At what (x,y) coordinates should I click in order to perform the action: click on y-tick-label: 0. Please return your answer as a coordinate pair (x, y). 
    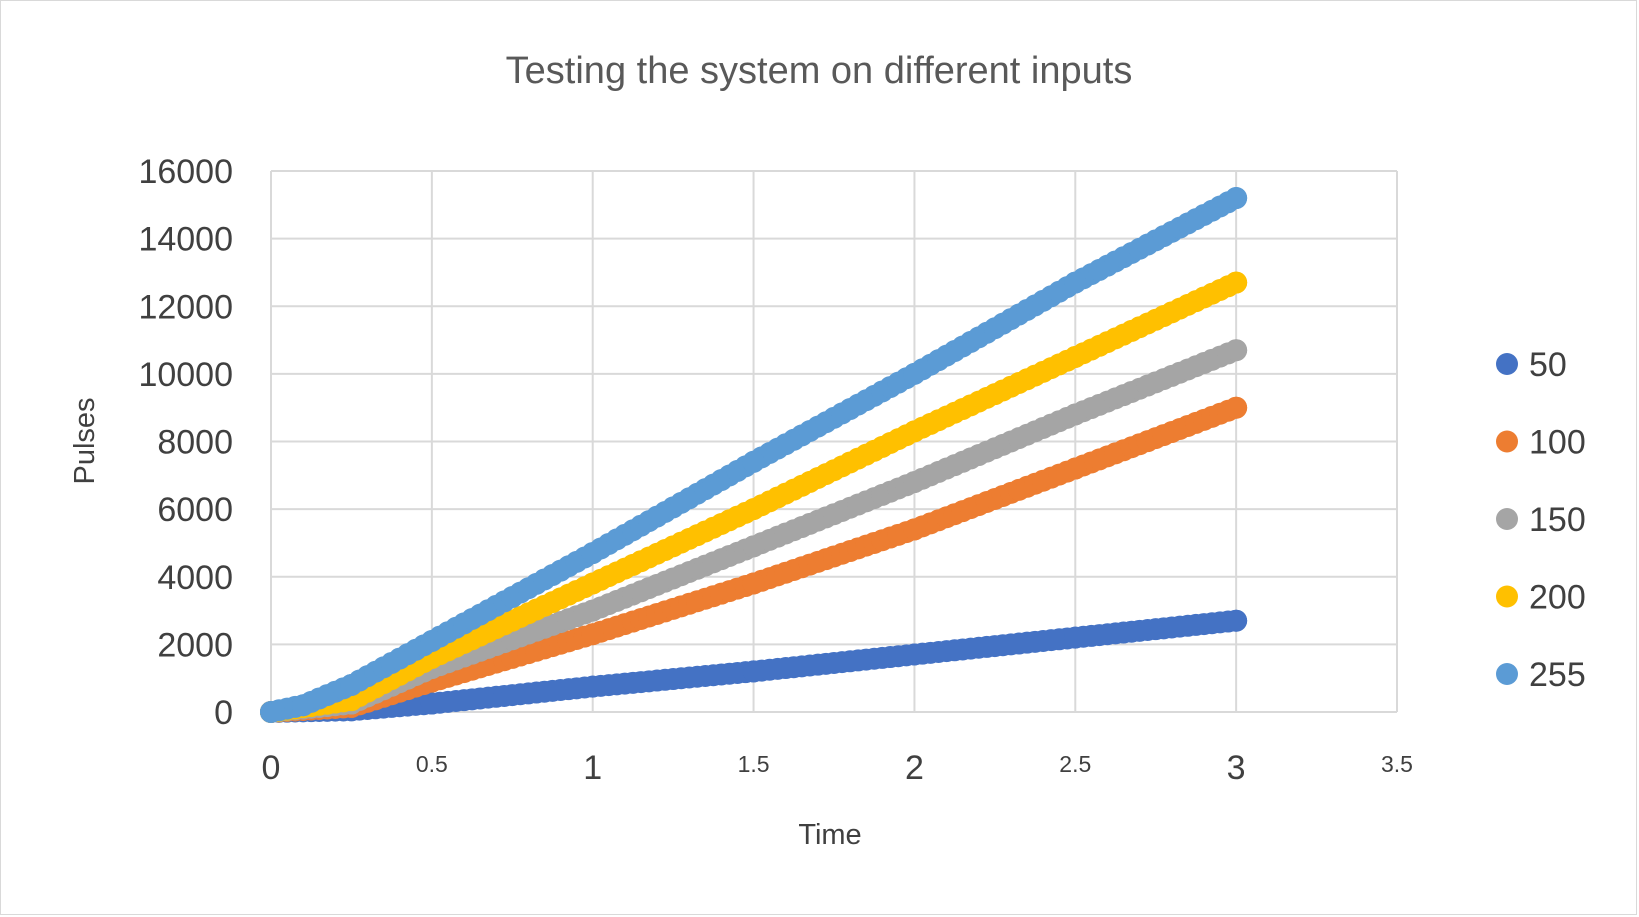
    Looking at the image, I should click on (223, 713).